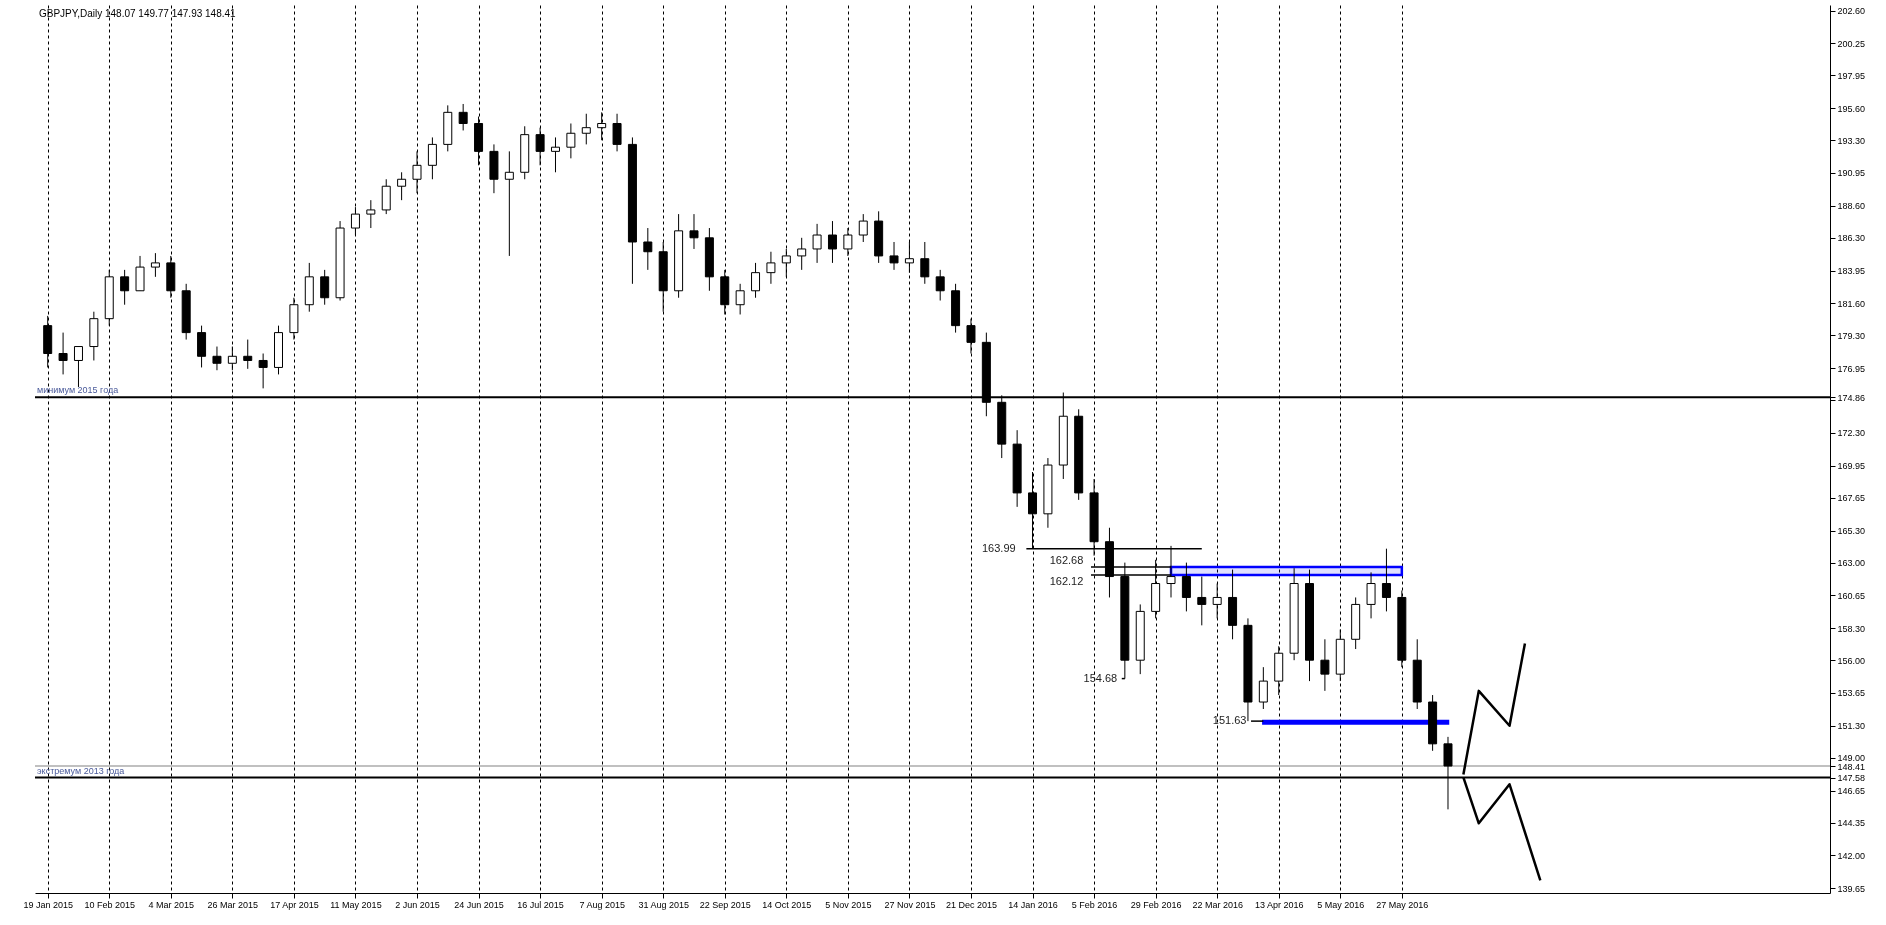  I want to click on y-tick-label: 193.30, so click(1851, 140).